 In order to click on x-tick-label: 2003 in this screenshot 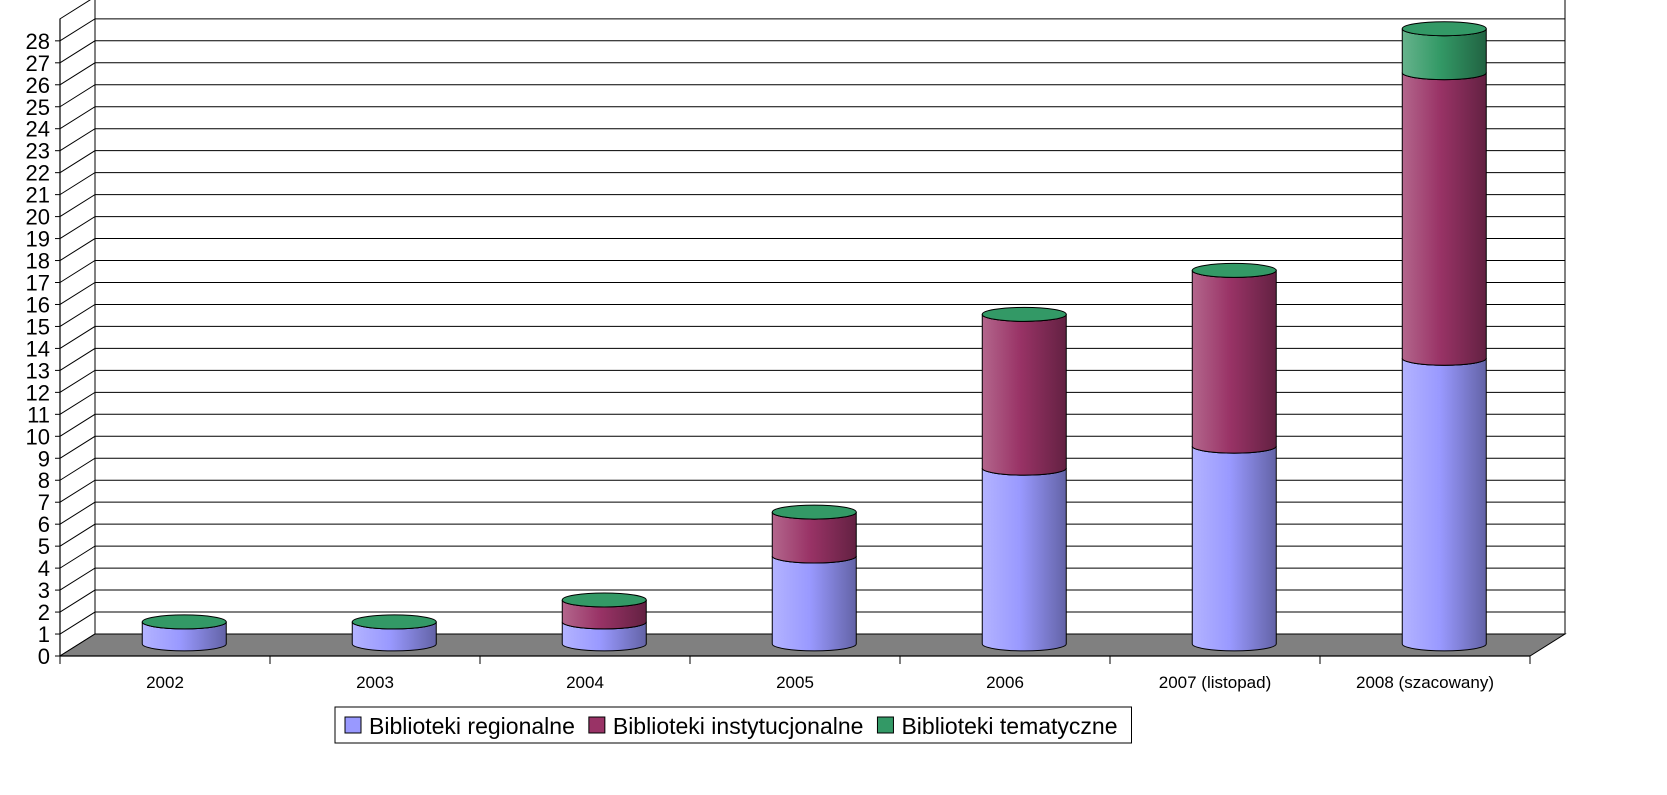, I will do `click(375, 682)`.